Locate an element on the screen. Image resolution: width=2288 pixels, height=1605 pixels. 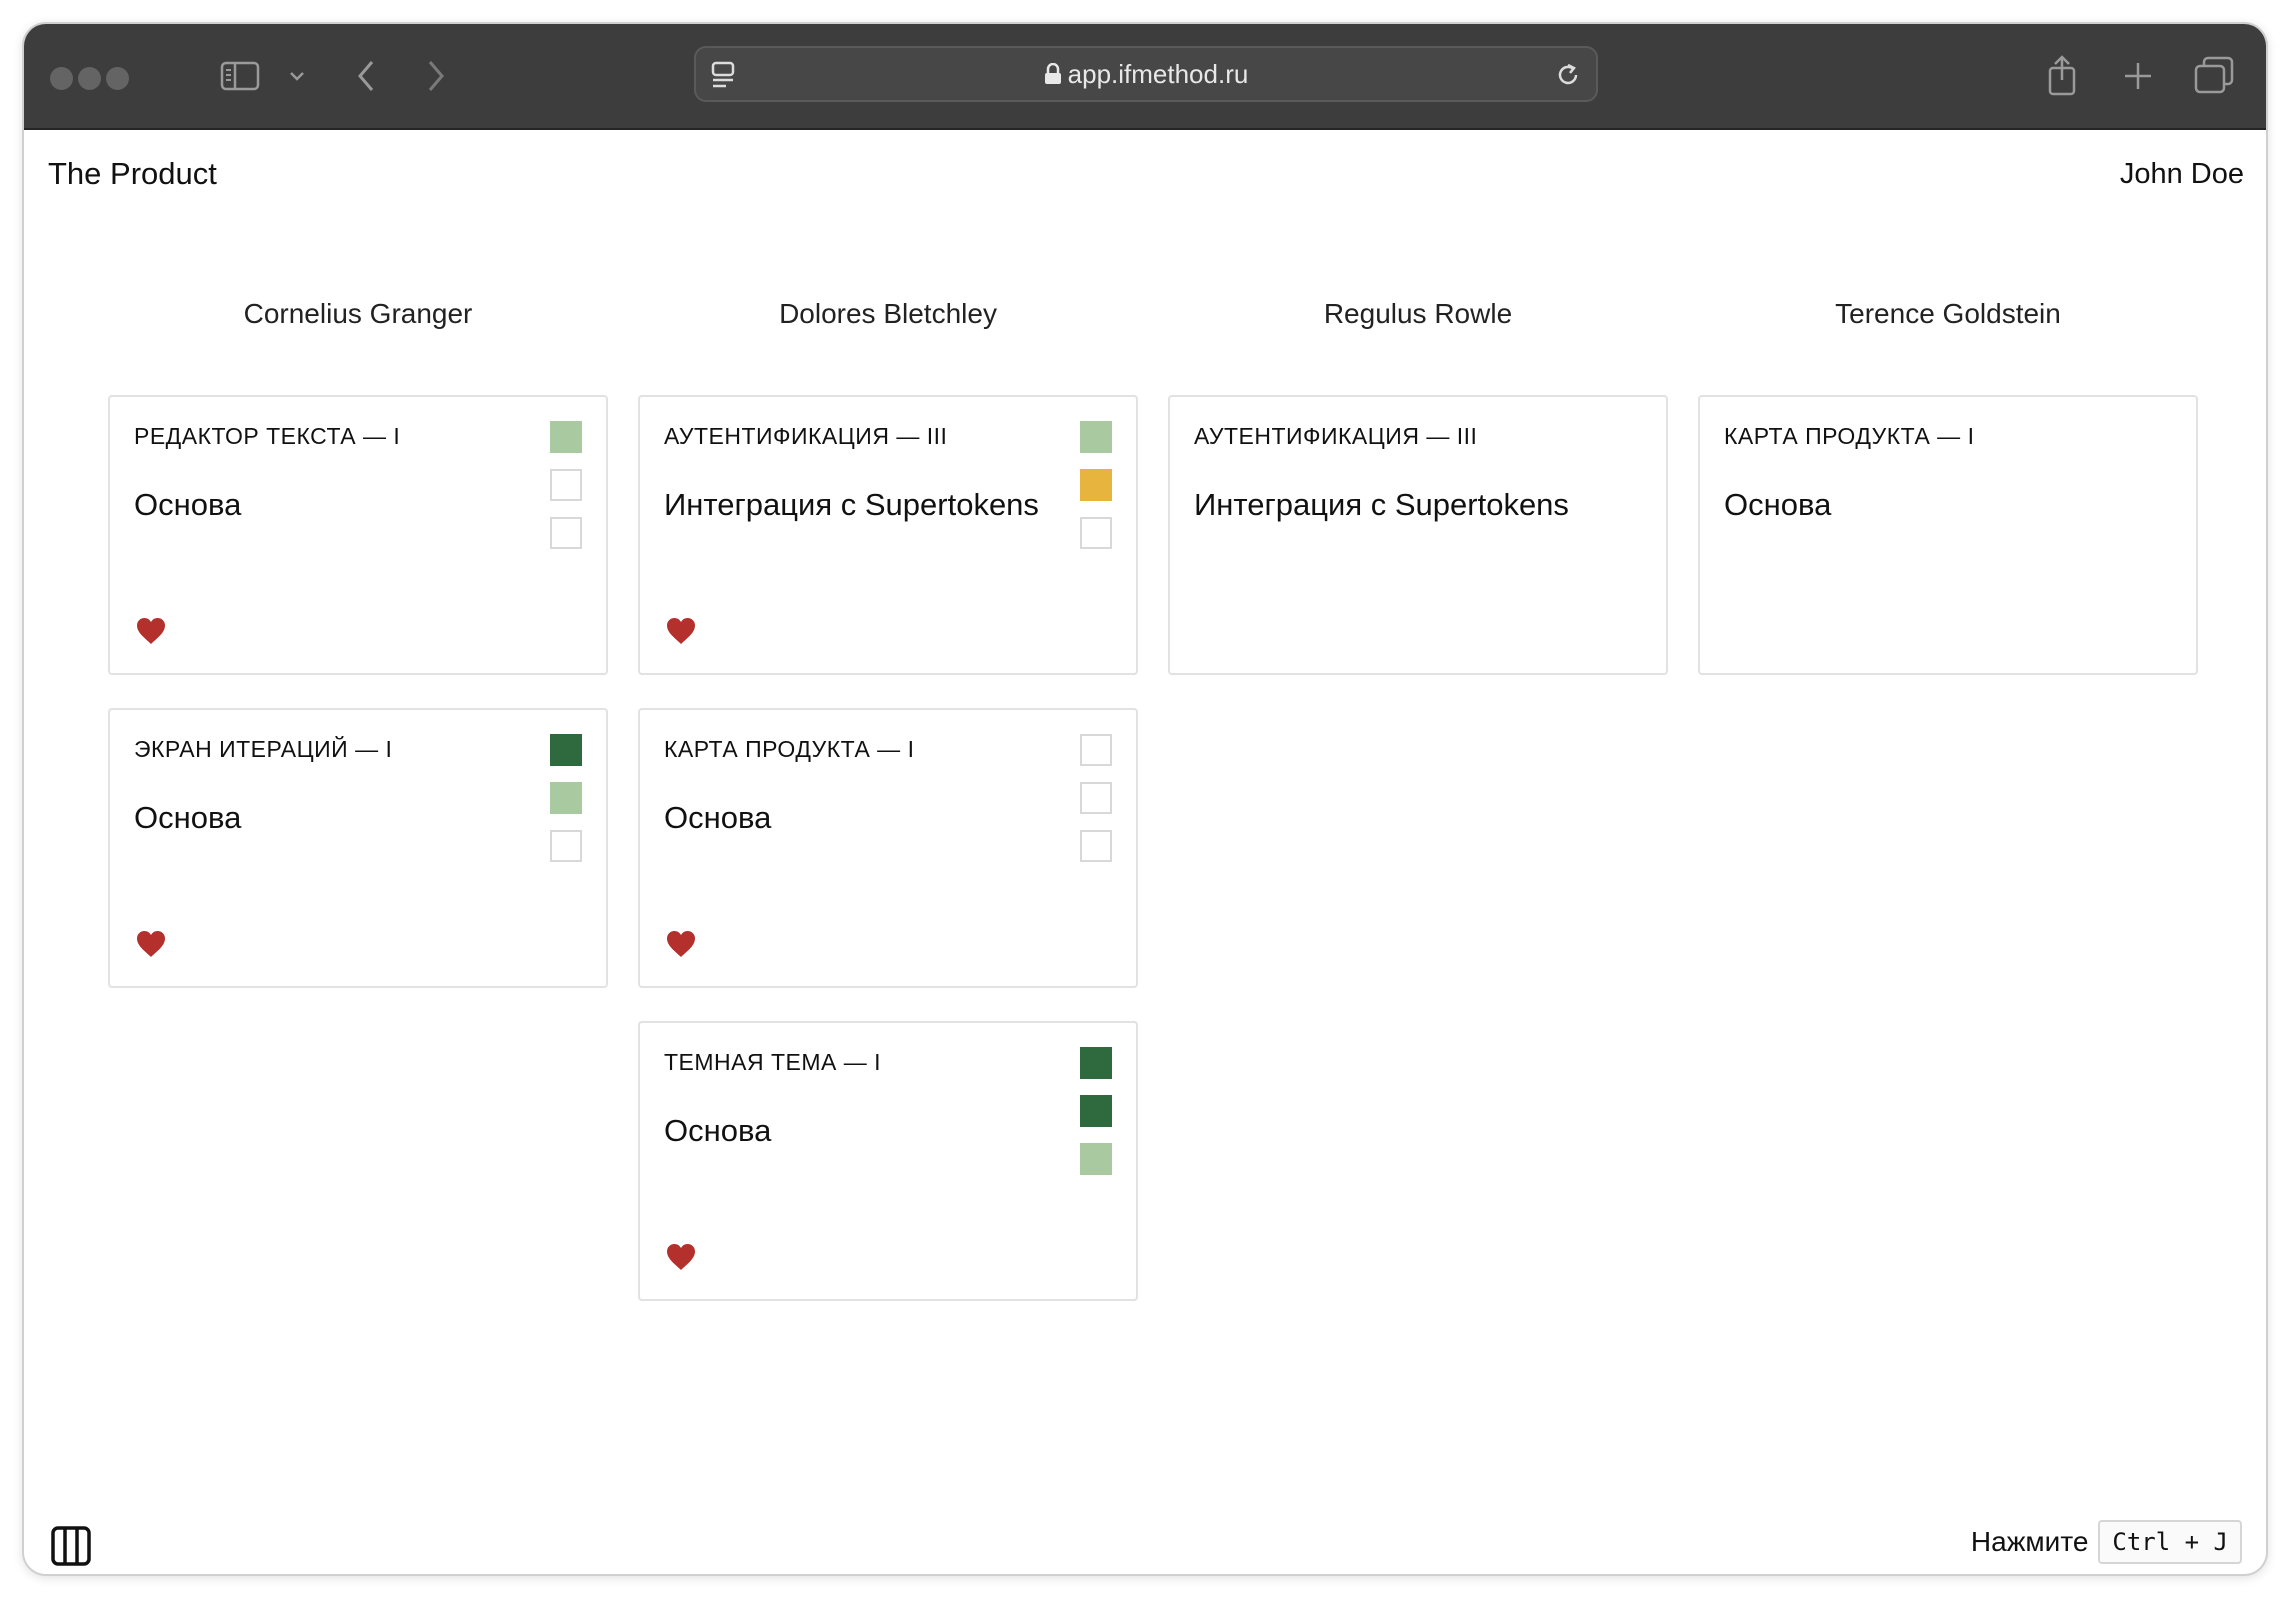
minimize-window-button is located at coordinates (89, 78).